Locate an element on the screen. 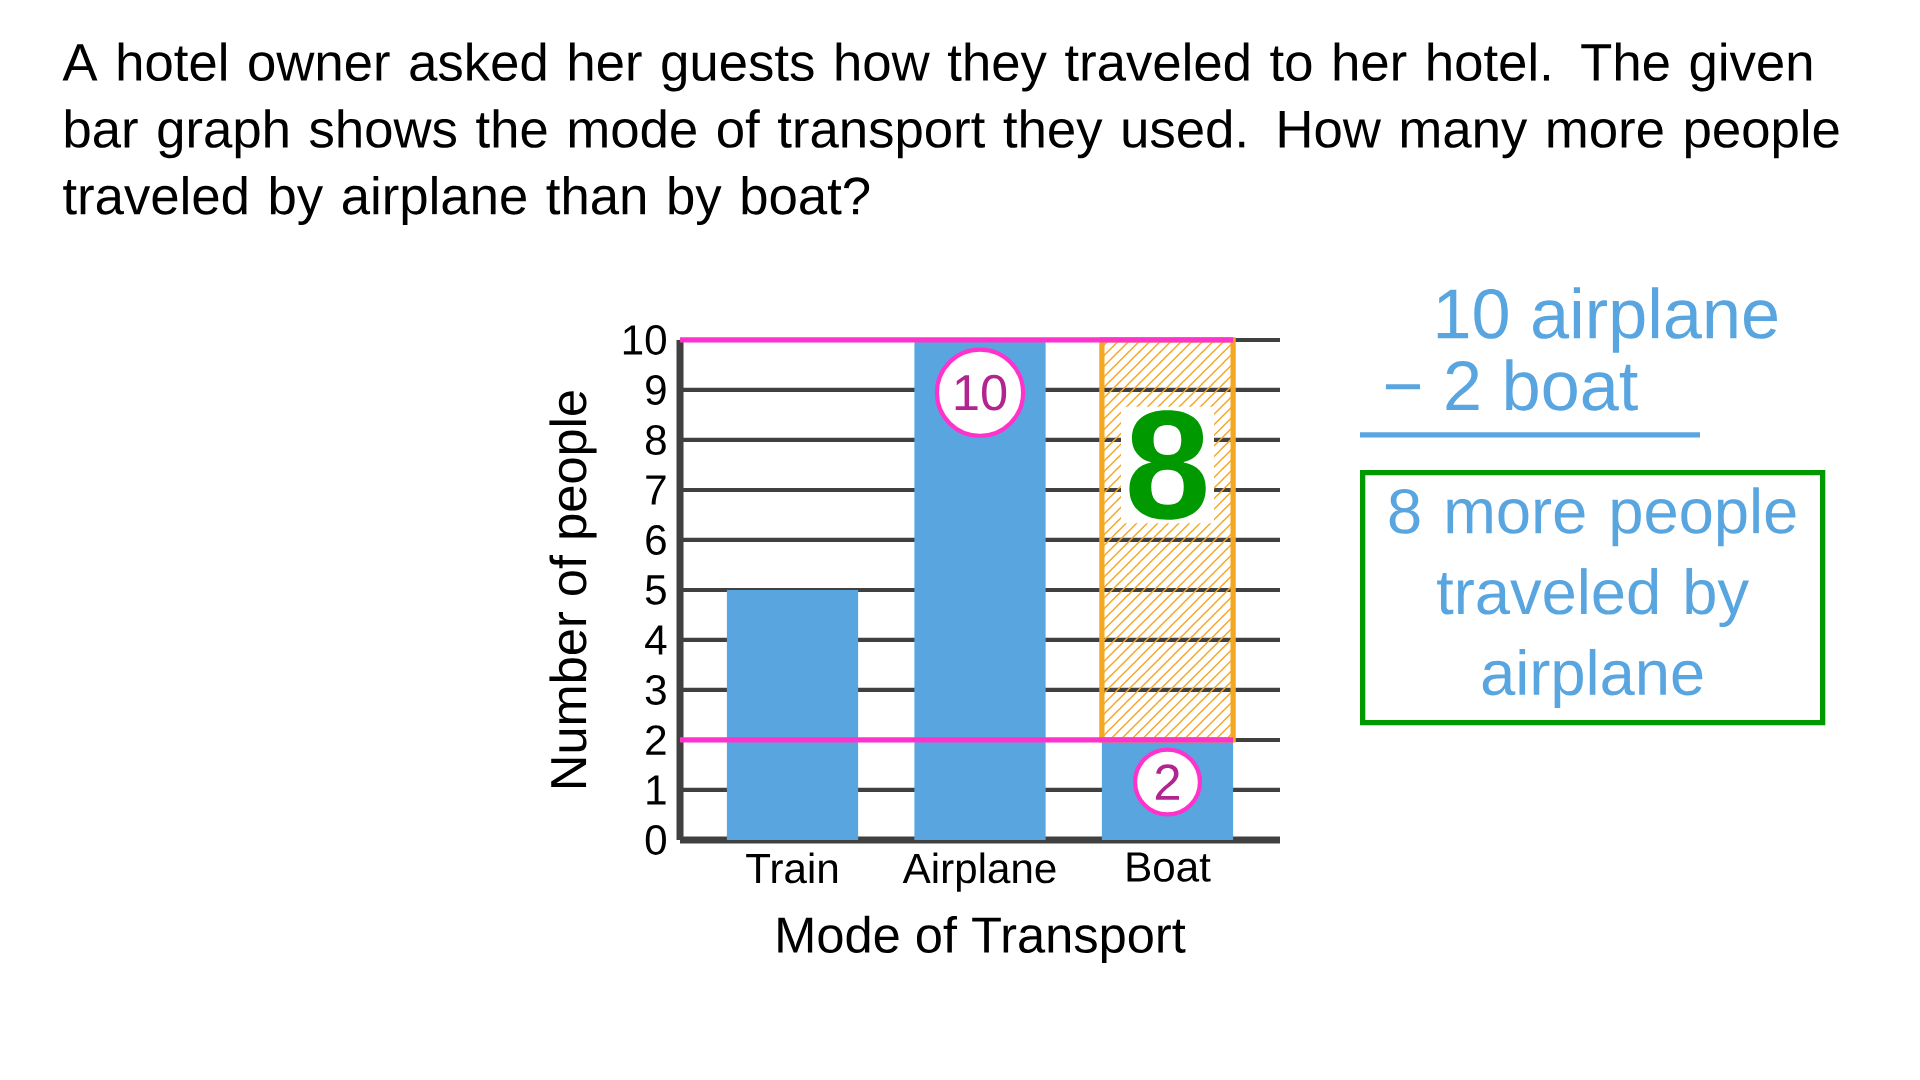  y-axis-title: Number of people is located at coordinates (573, 589).